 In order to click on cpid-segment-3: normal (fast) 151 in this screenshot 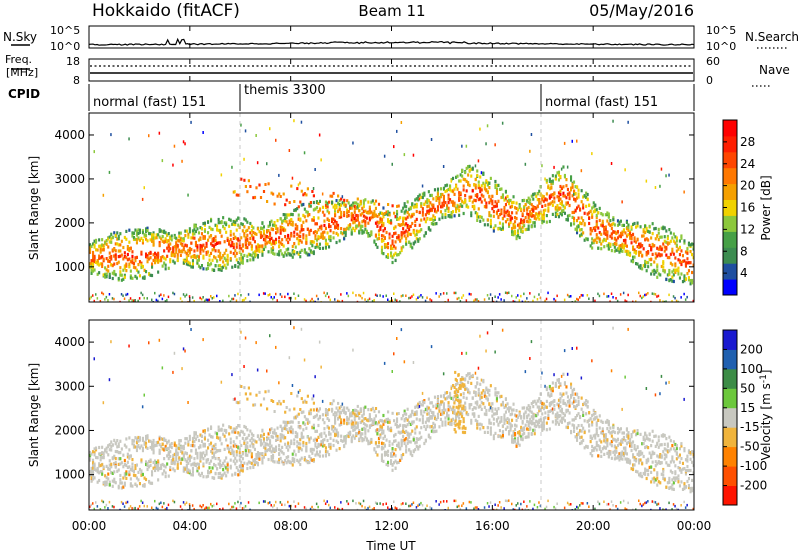, I will do `click(601, 102)`.